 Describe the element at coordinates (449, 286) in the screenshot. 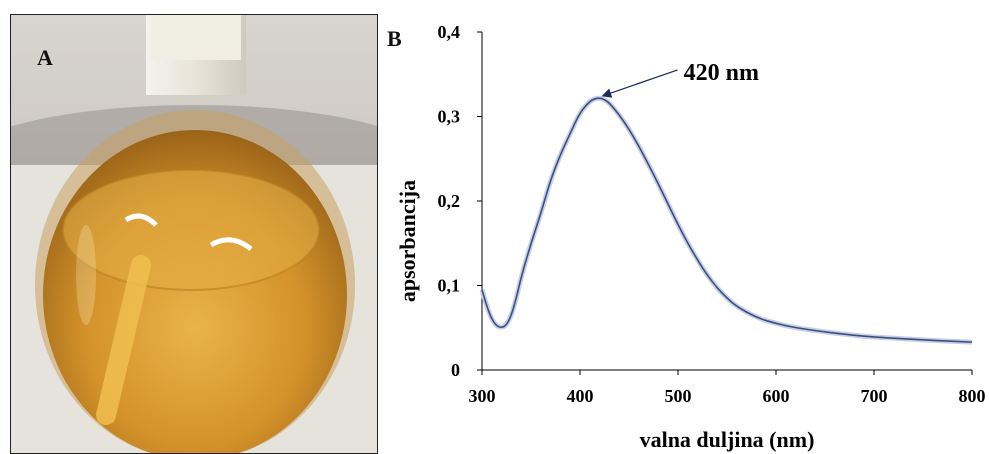

I see `y-tick-label: 0,1` at that location.